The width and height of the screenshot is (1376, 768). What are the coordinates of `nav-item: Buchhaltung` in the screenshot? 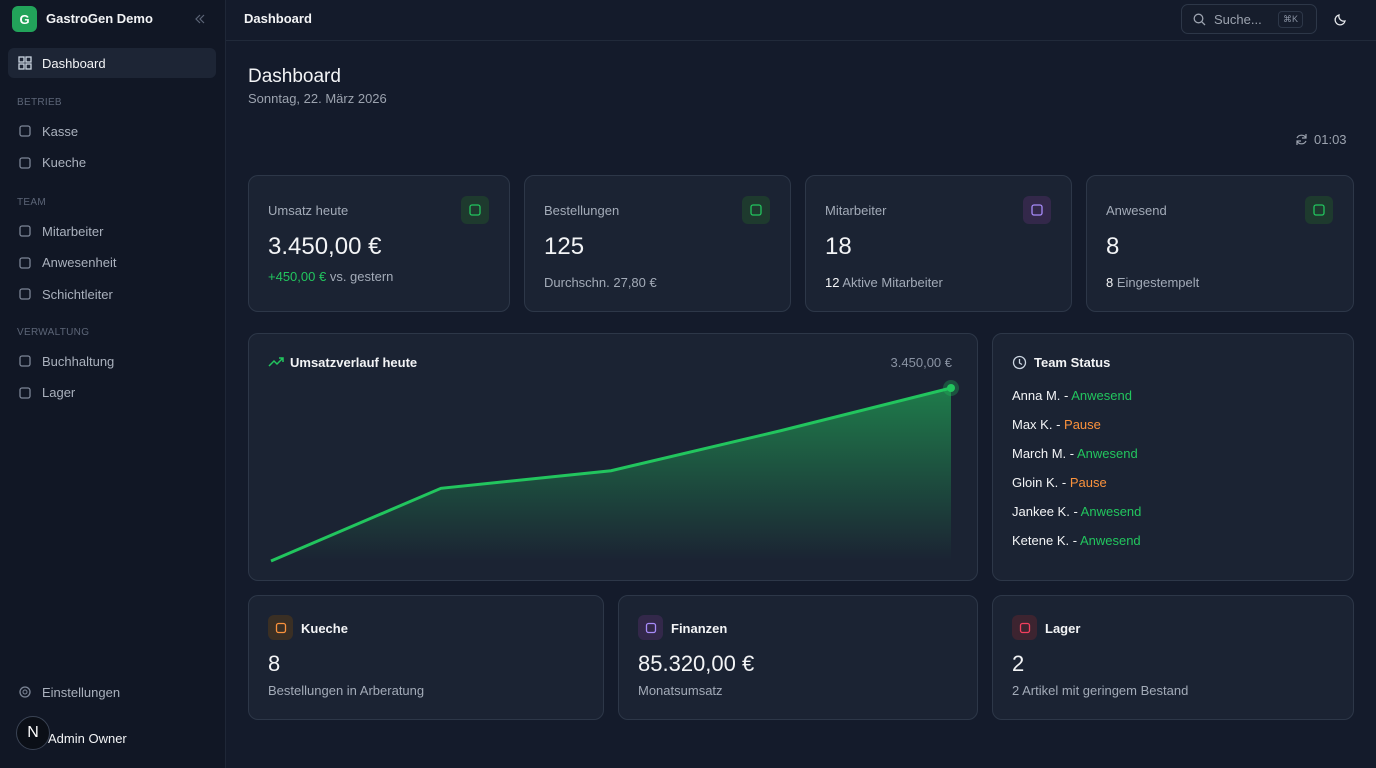 It's located at (112, 361).